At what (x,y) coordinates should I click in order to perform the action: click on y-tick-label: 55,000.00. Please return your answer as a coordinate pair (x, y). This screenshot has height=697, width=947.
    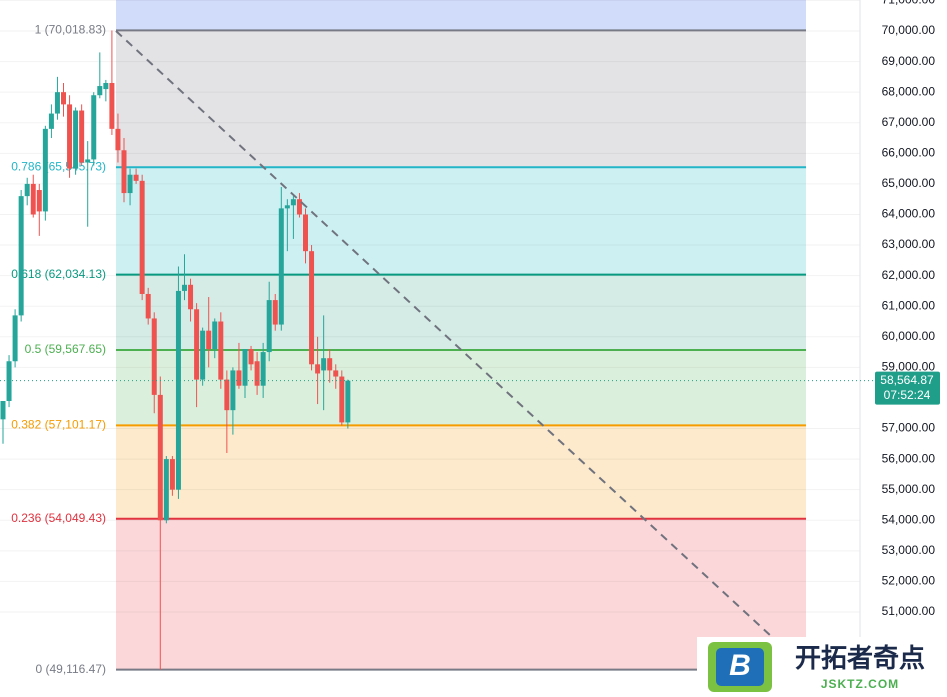
    Looking at the image, I should click on (909, 489).